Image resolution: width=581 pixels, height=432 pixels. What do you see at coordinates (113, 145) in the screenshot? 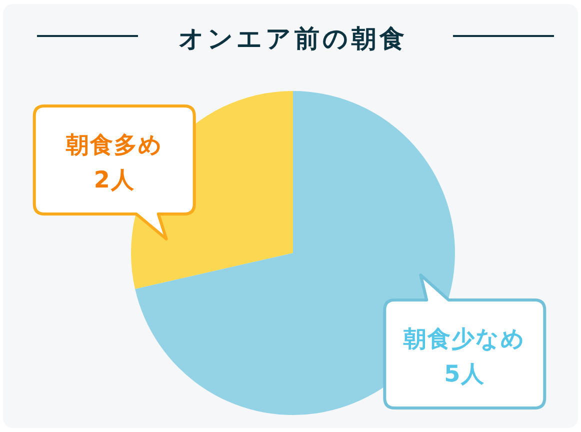
I see `slice-label: 朝食多め` at bounding box center [113, 145].